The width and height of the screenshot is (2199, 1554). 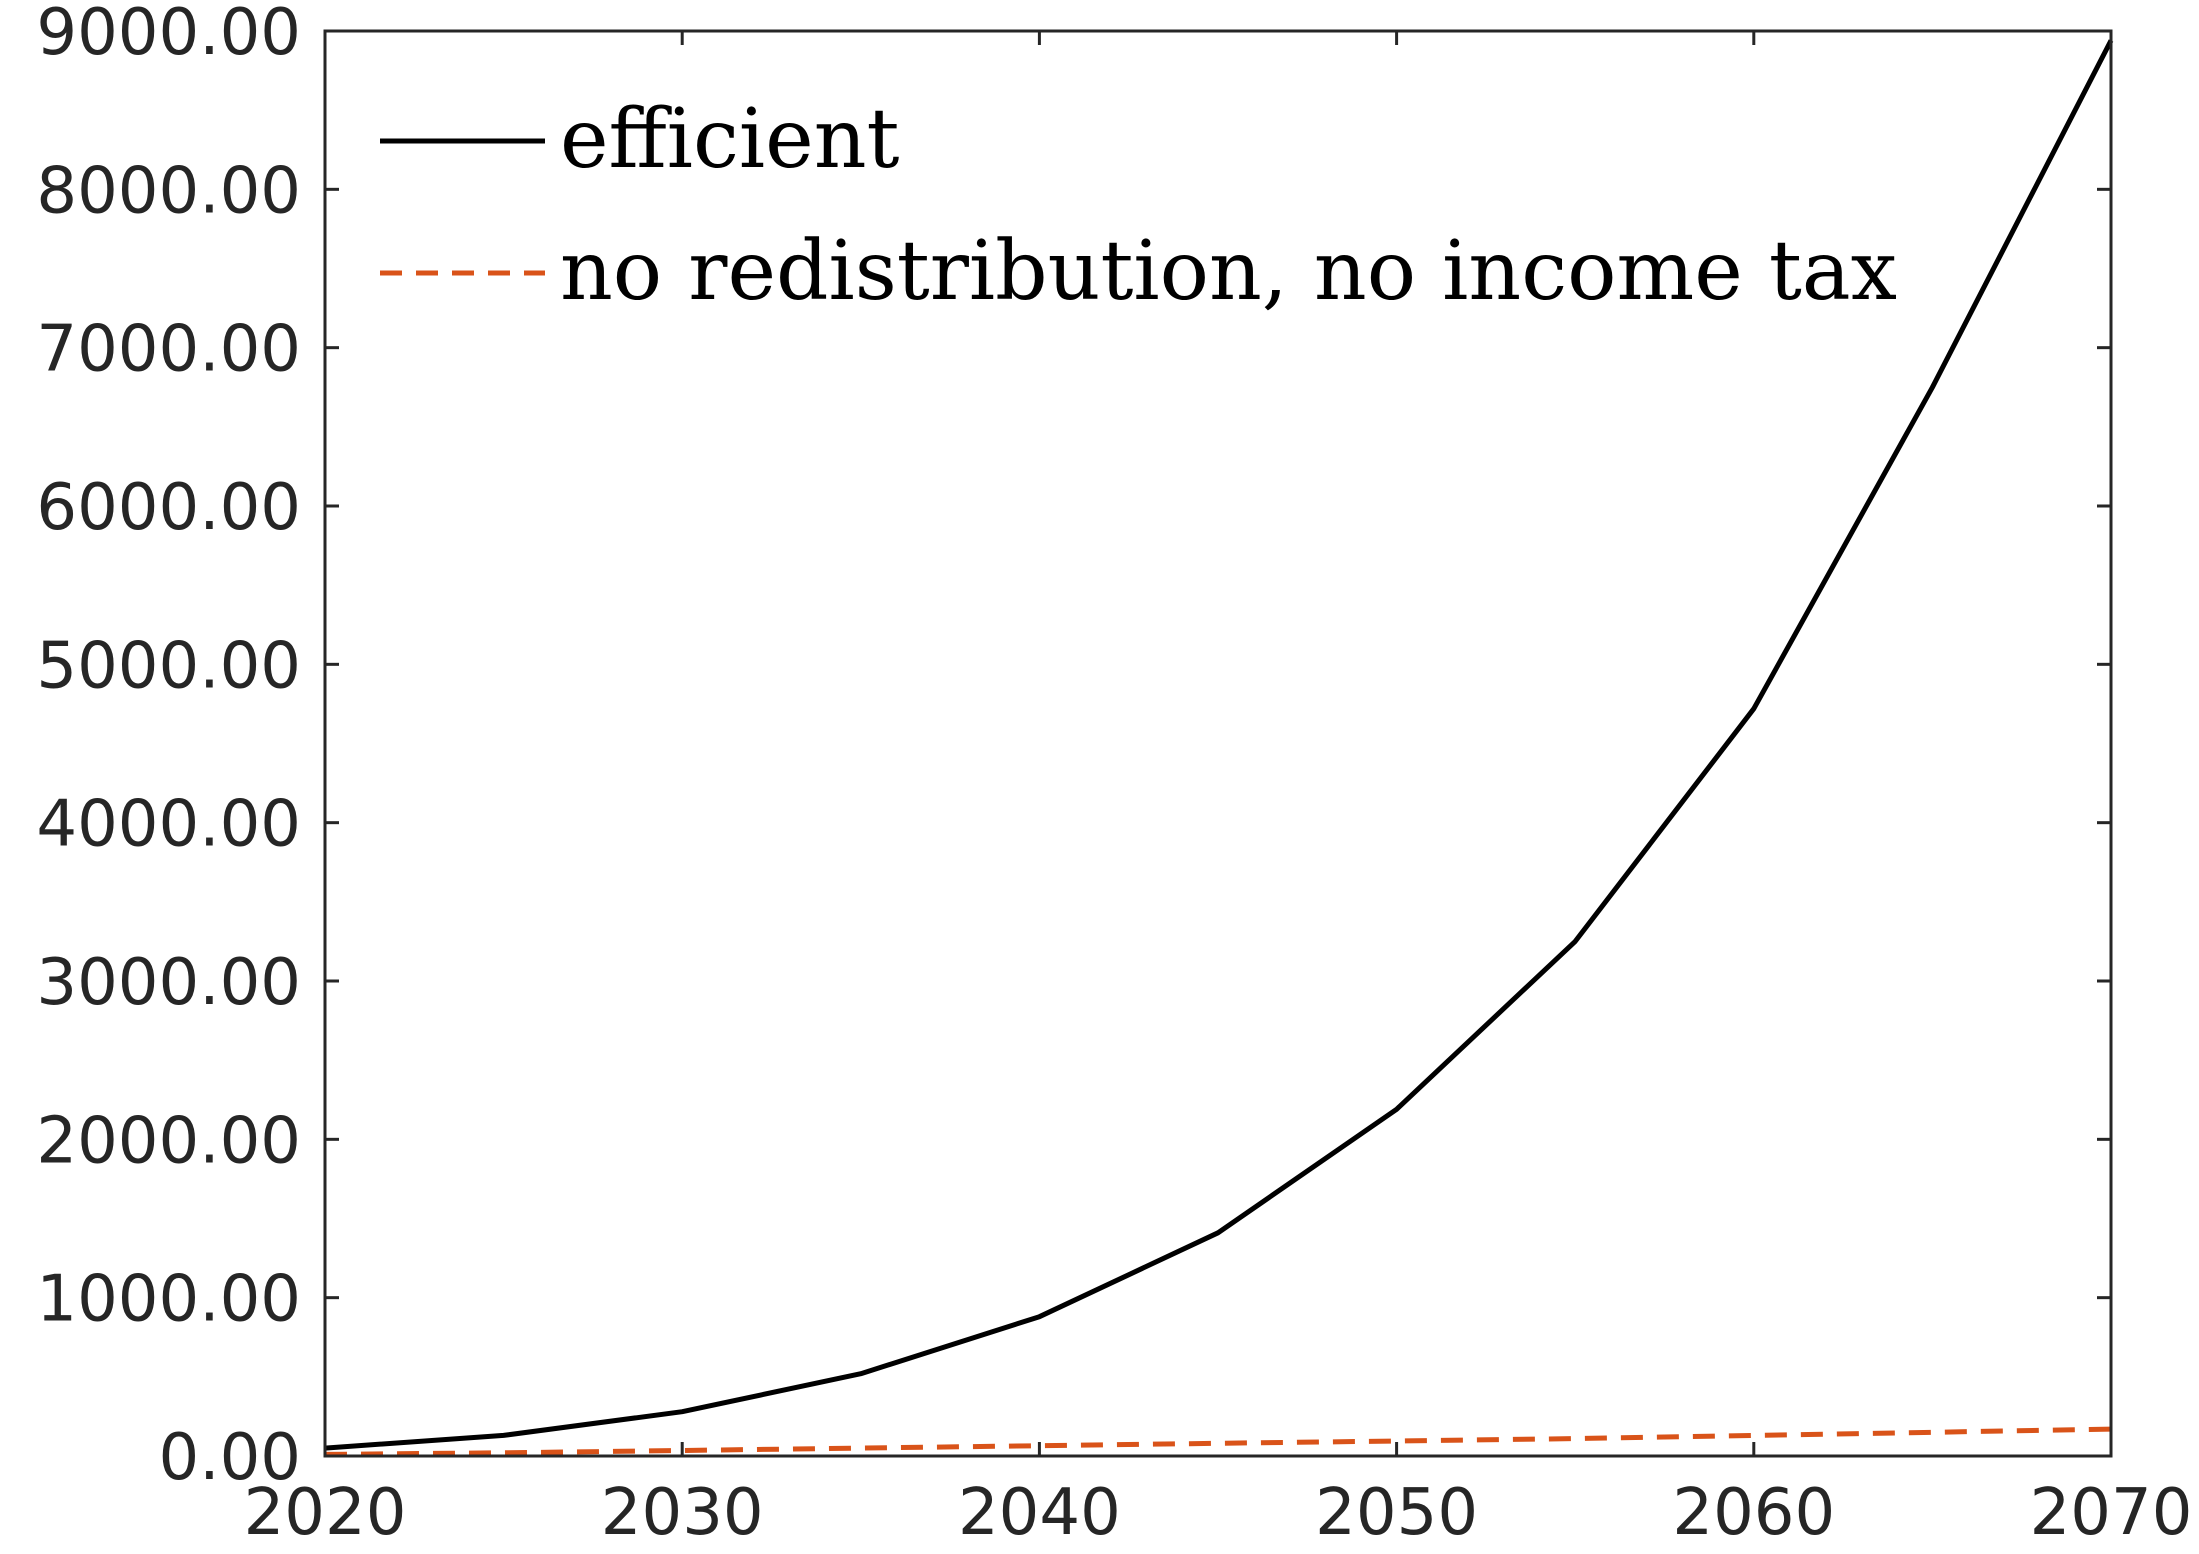 What do you see at coordinates (168, 35) in the screenshot?
I see `y-tick-label: 9000.00` at bounding box center [168, 35].